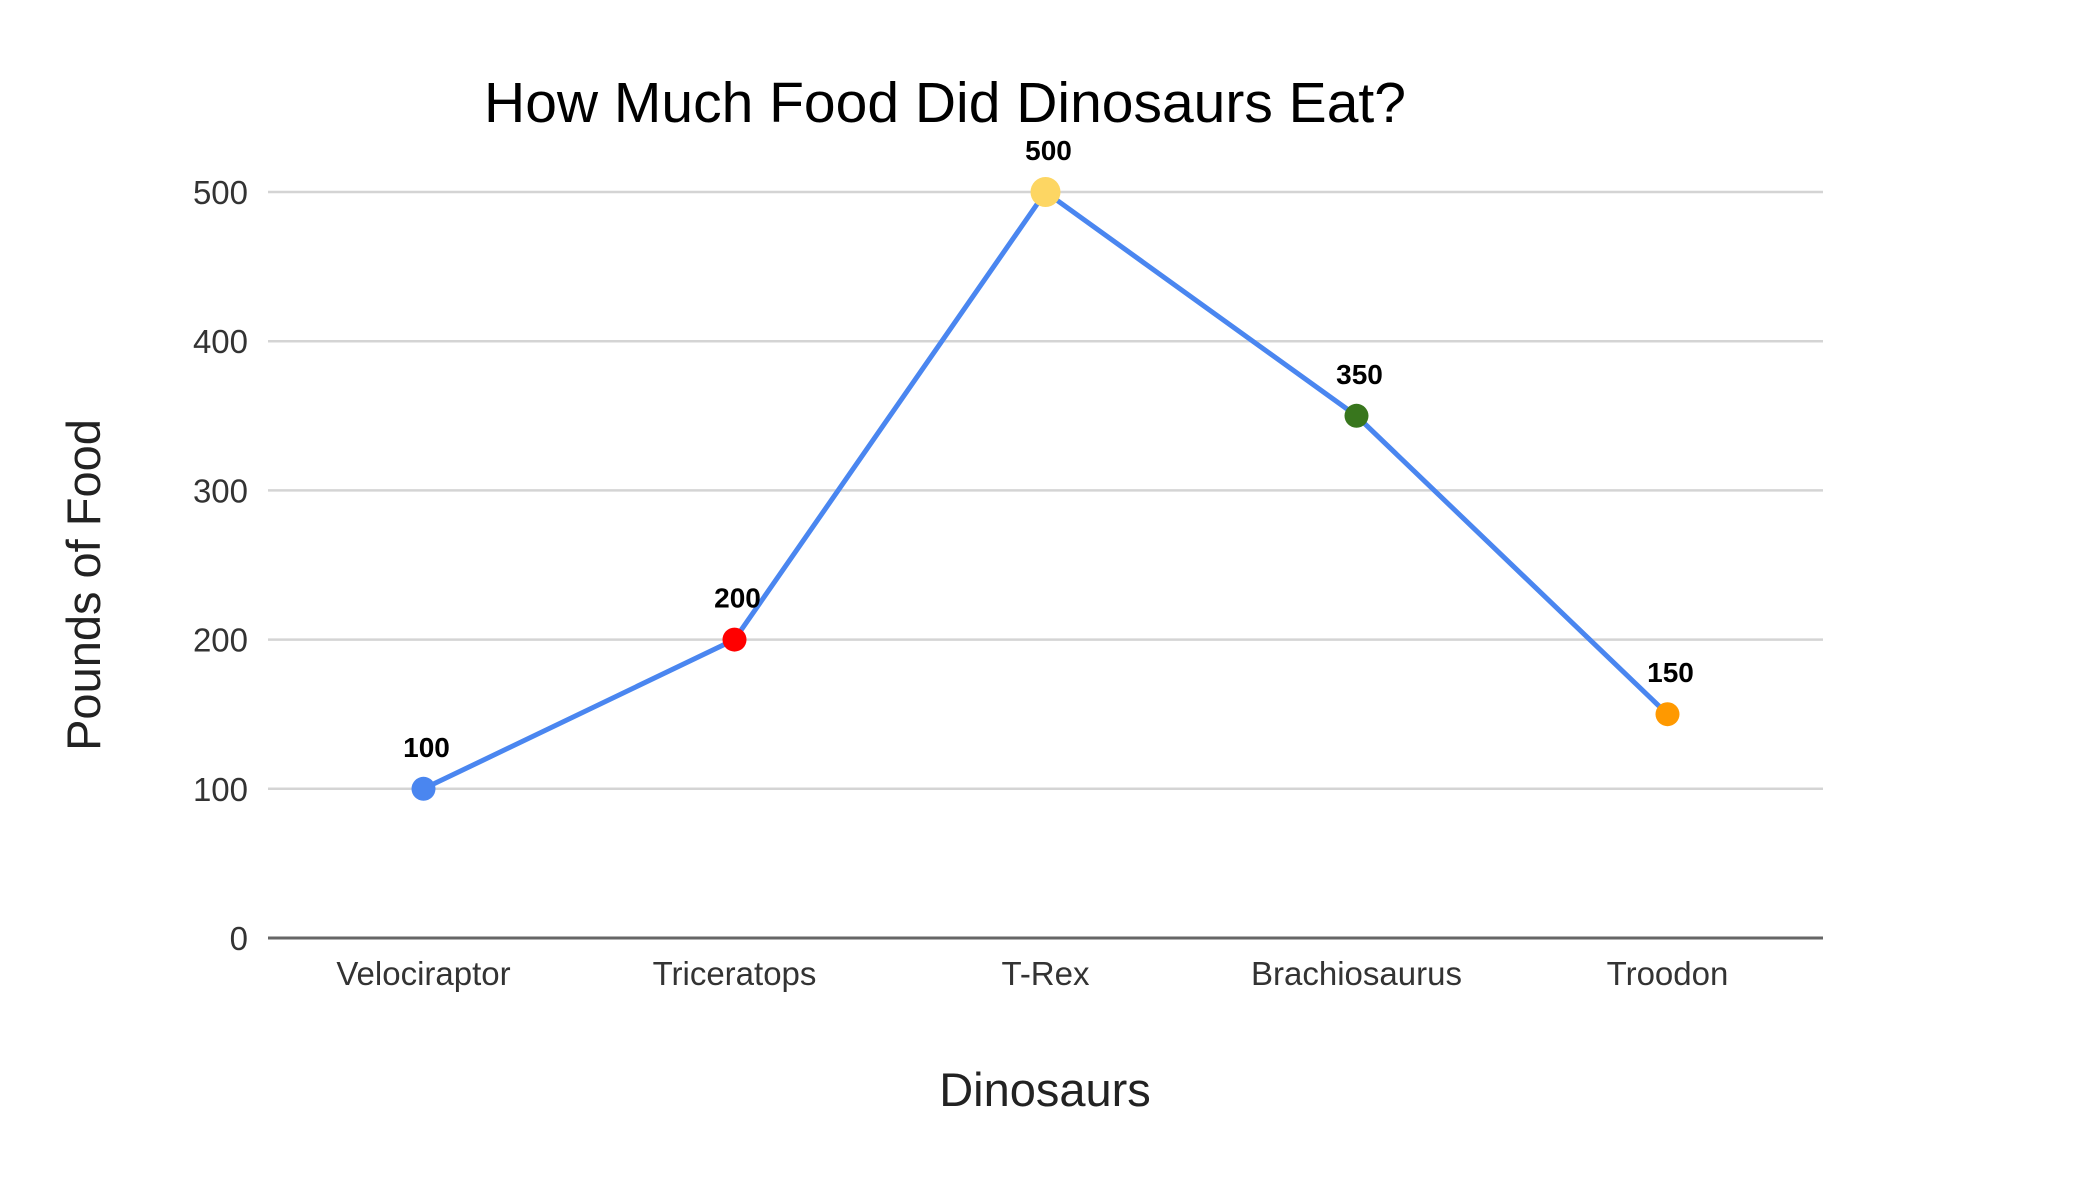  Describe the element at coordinates (83, 585) in the screenshot. I see `y-axis-title: Pounds of Food` at that location.